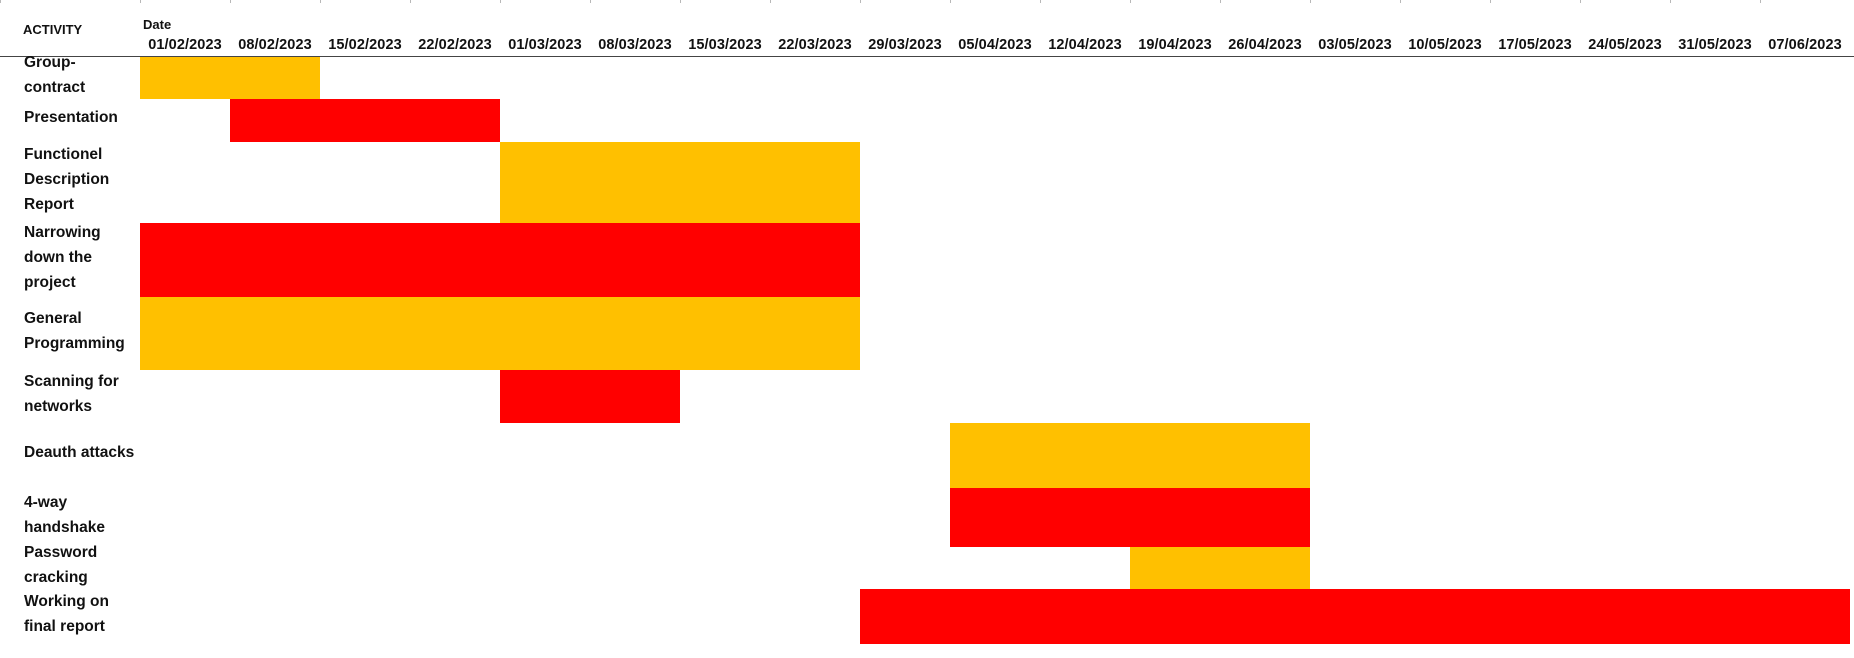 Image resolution: width=1854 pixels, height=658 pixels. Describe the element at coordinates (1265, 45) in the screenshot. I see `date-tick-label: 26/04/2023` at that location.